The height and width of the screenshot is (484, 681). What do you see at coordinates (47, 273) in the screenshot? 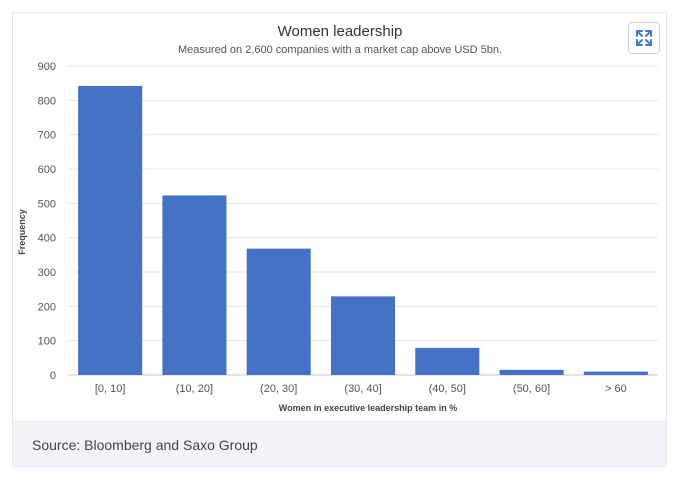
I see `y-tick-label: 300` at bounding box center [47, 273].